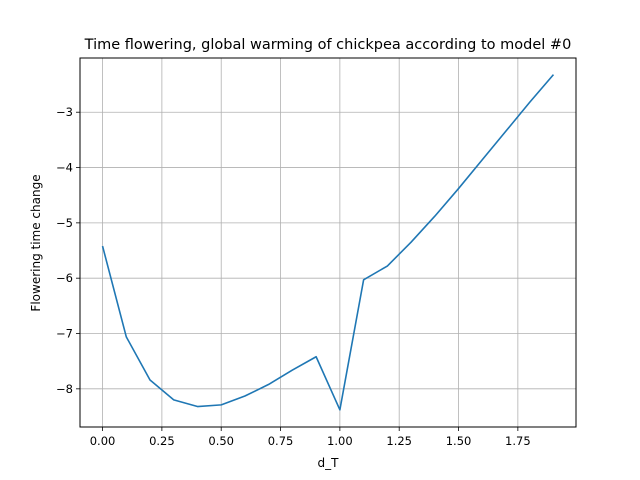  Describe the element at coordinates (310, 437) in the screenshot. I see `x-ticks: 0.00 0.25 0.50 0.75 1.00 1.25 1.50 1.75` at that location.